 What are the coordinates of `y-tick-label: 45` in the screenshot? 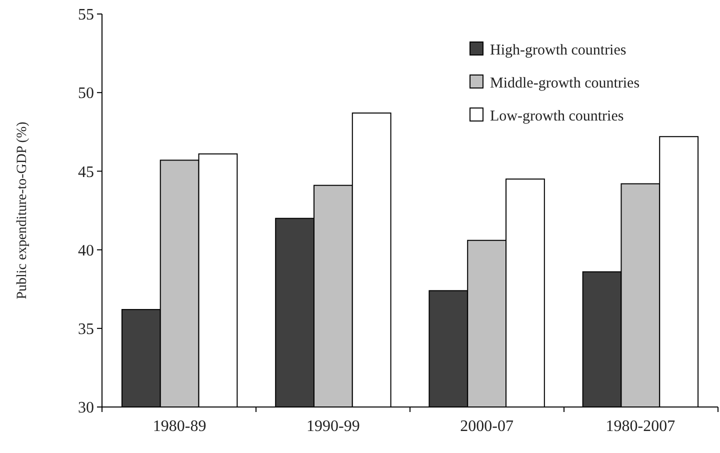 It's located at (86, 172).